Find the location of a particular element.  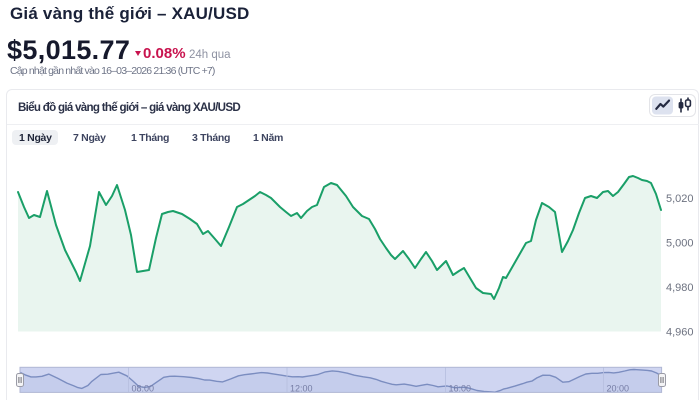

svg-text: 4,980 is located at coordinates (680, 288).